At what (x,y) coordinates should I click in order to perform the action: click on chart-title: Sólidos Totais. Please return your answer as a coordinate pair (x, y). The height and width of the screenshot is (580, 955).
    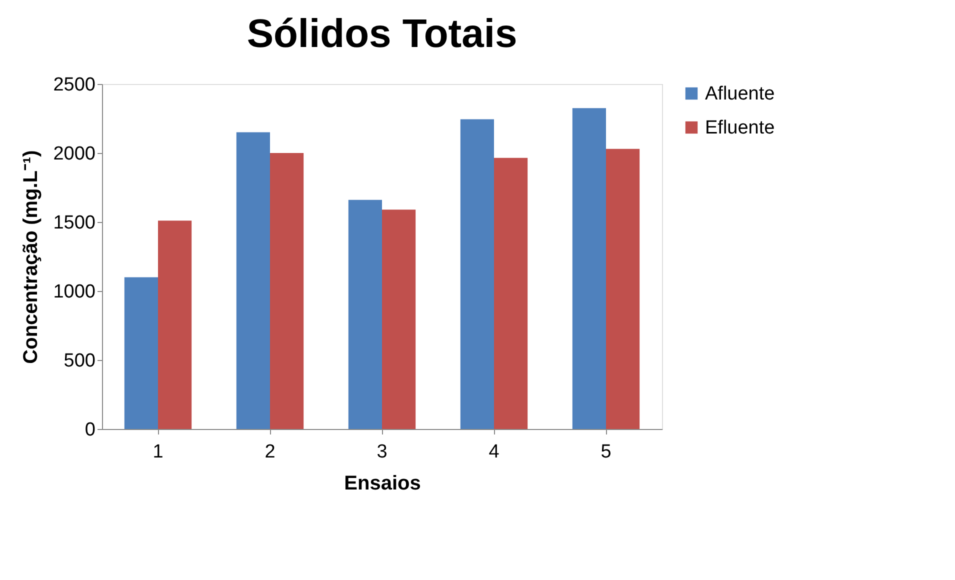
    Looking at the image, I should click on (382, 34).